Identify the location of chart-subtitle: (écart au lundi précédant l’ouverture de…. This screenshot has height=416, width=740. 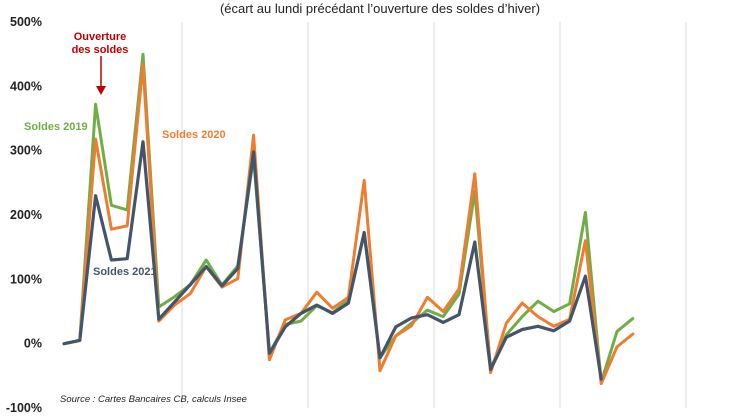
(380, 8).